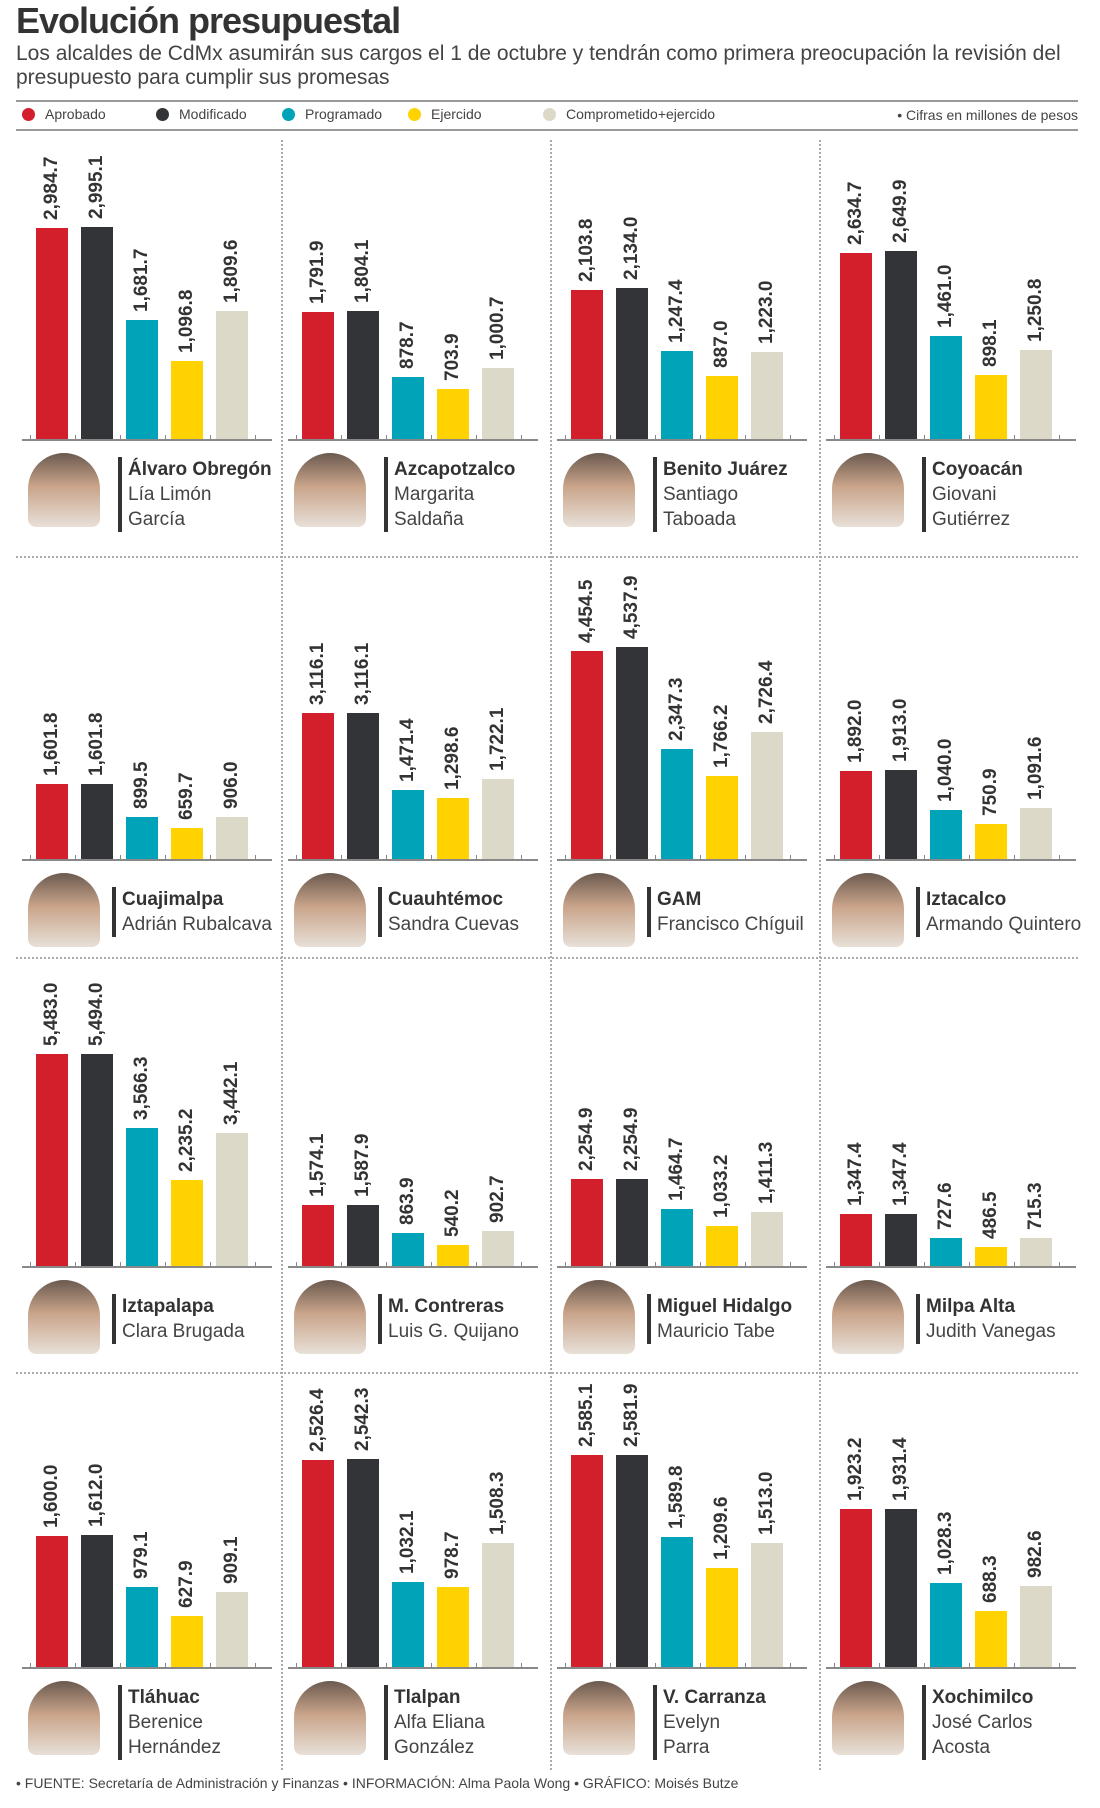  Describe the element at coordinates (766, 1172) in the screenshot. I see `data-label: 1,411.3` at that location.